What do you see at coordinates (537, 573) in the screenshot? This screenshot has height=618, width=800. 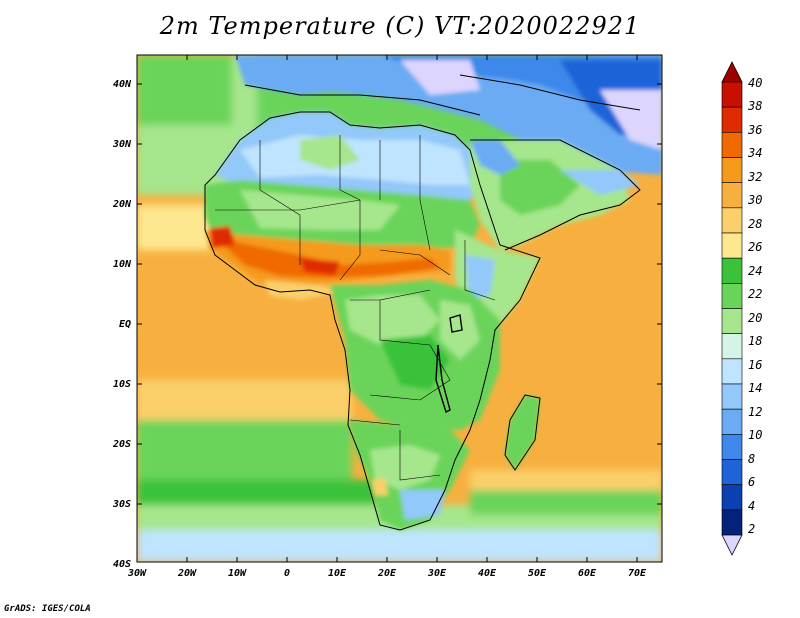 I see `lon-label: 50E` at bounding box center [537, 573].